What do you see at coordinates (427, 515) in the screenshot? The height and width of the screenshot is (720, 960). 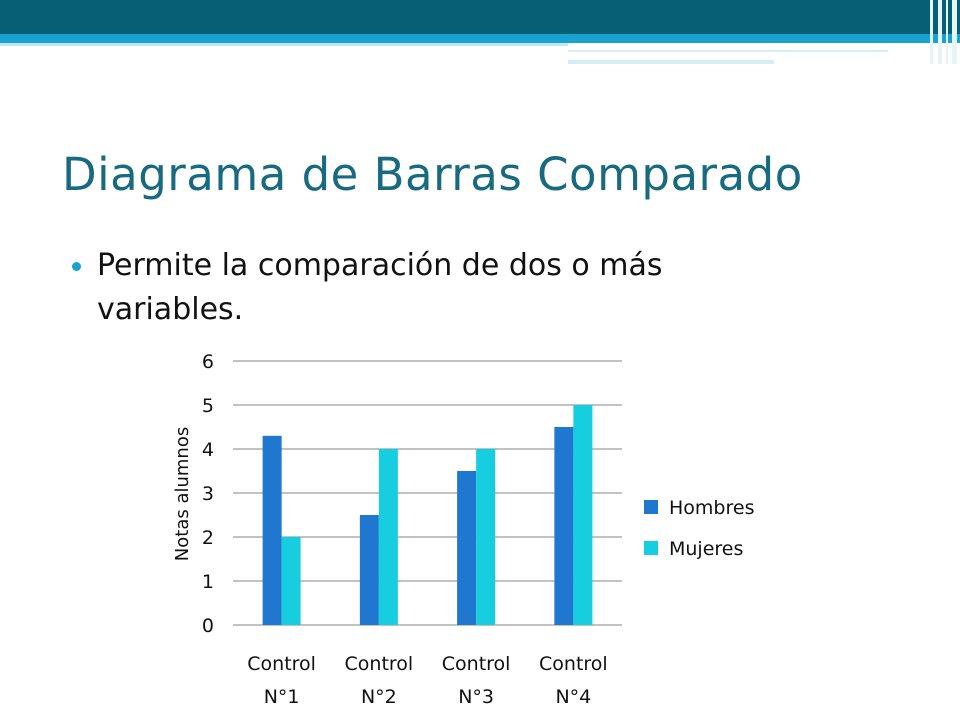 I see `bars` at bounding box center [427, 515].